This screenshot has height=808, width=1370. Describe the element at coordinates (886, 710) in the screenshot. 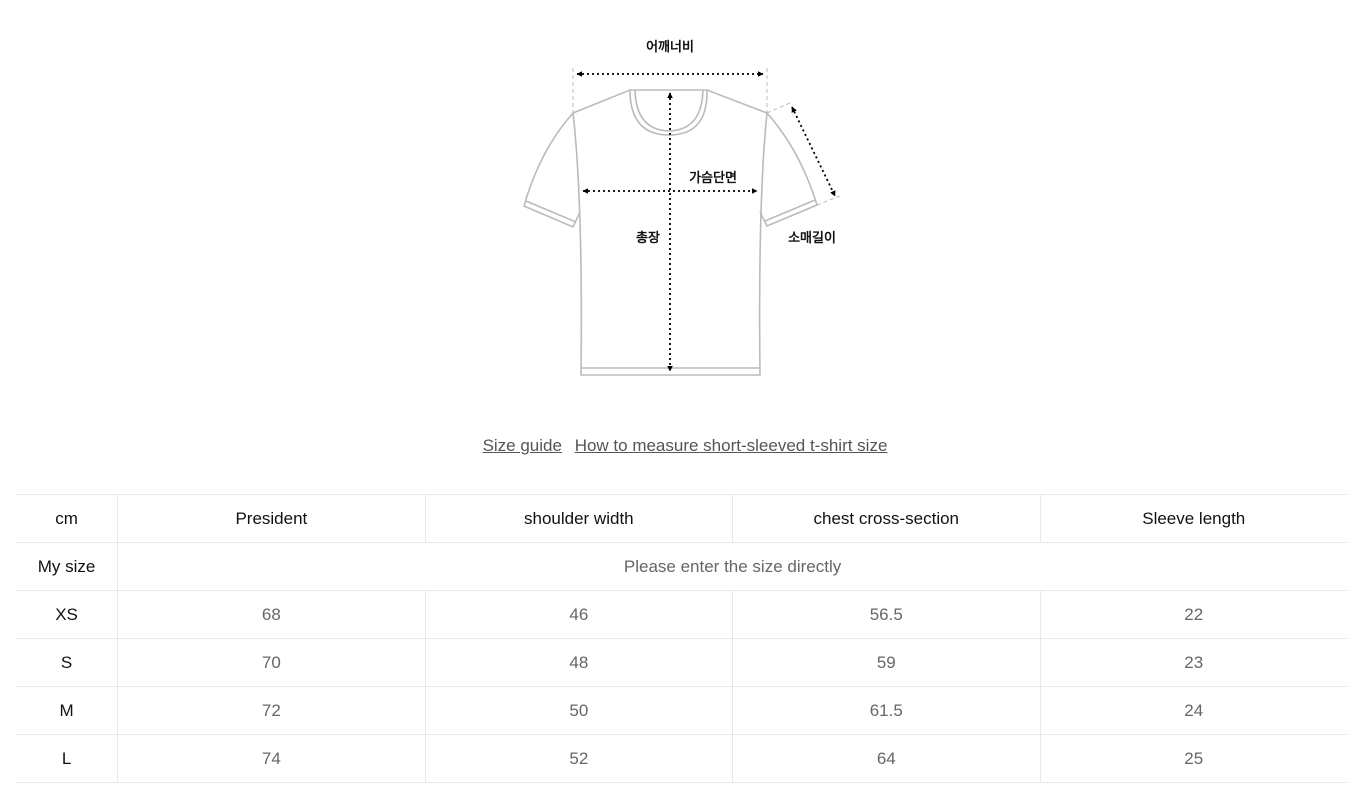

I see `cell: 61.5` at that location.